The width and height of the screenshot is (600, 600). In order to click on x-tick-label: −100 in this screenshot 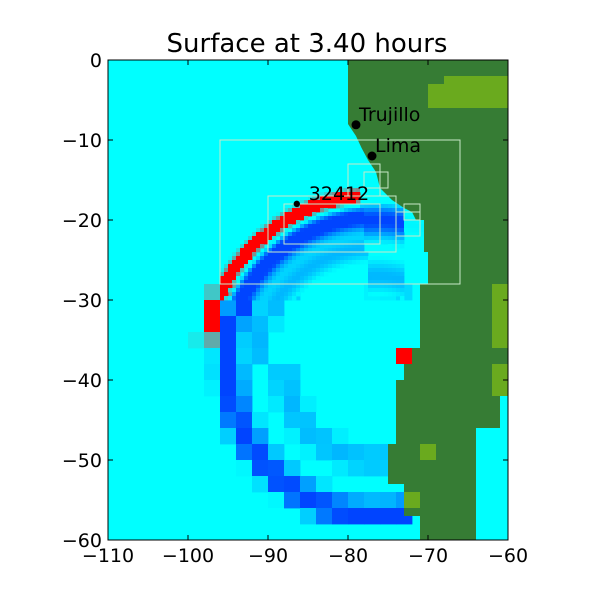, I will do `click(188, 556)`.